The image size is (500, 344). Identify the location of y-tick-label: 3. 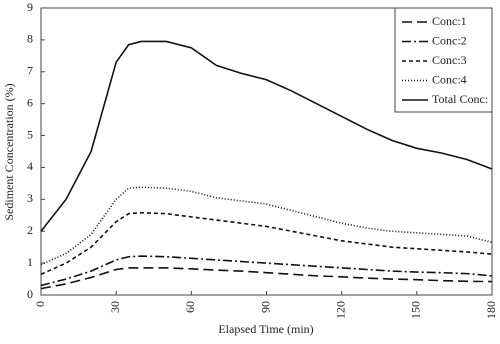
(30, 198).